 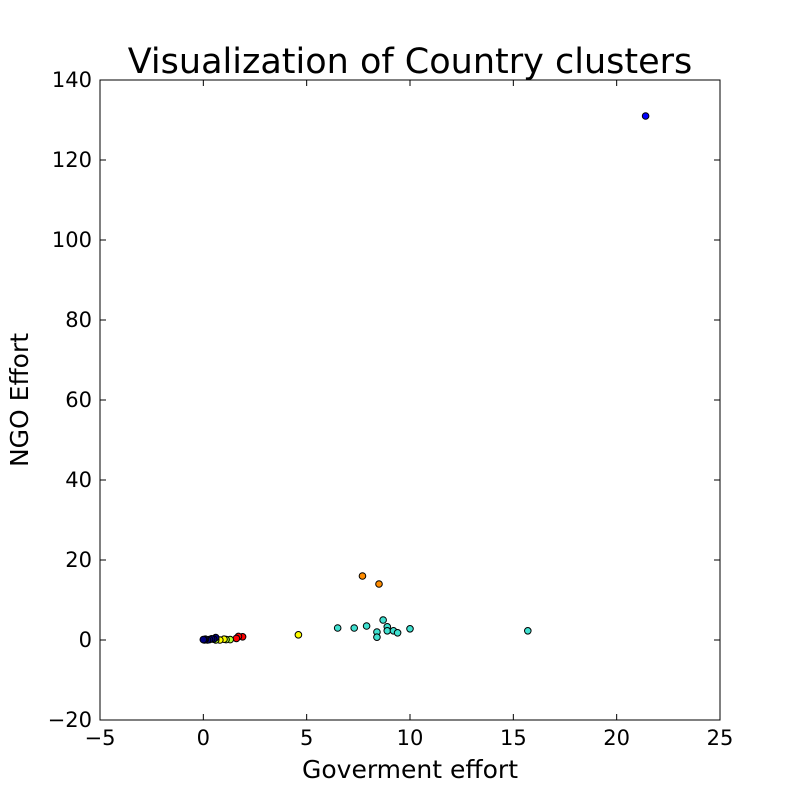 What do you see at coordinates (513, 738) in the screenshot?
I see `x-tick-label: 15` at bounding box center [513, 738].